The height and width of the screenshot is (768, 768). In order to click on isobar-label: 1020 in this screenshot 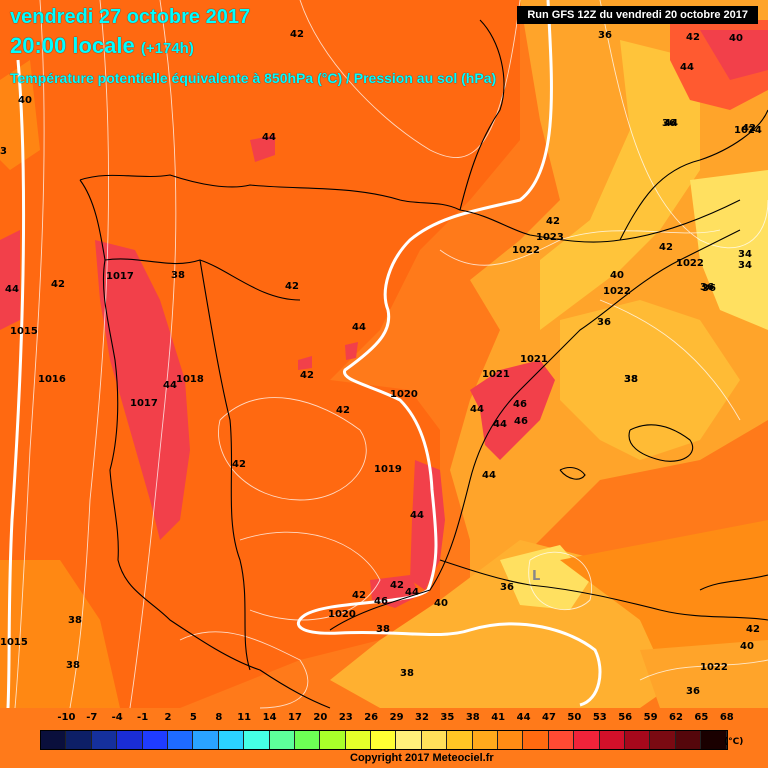, I will do `click(342, 614)`.